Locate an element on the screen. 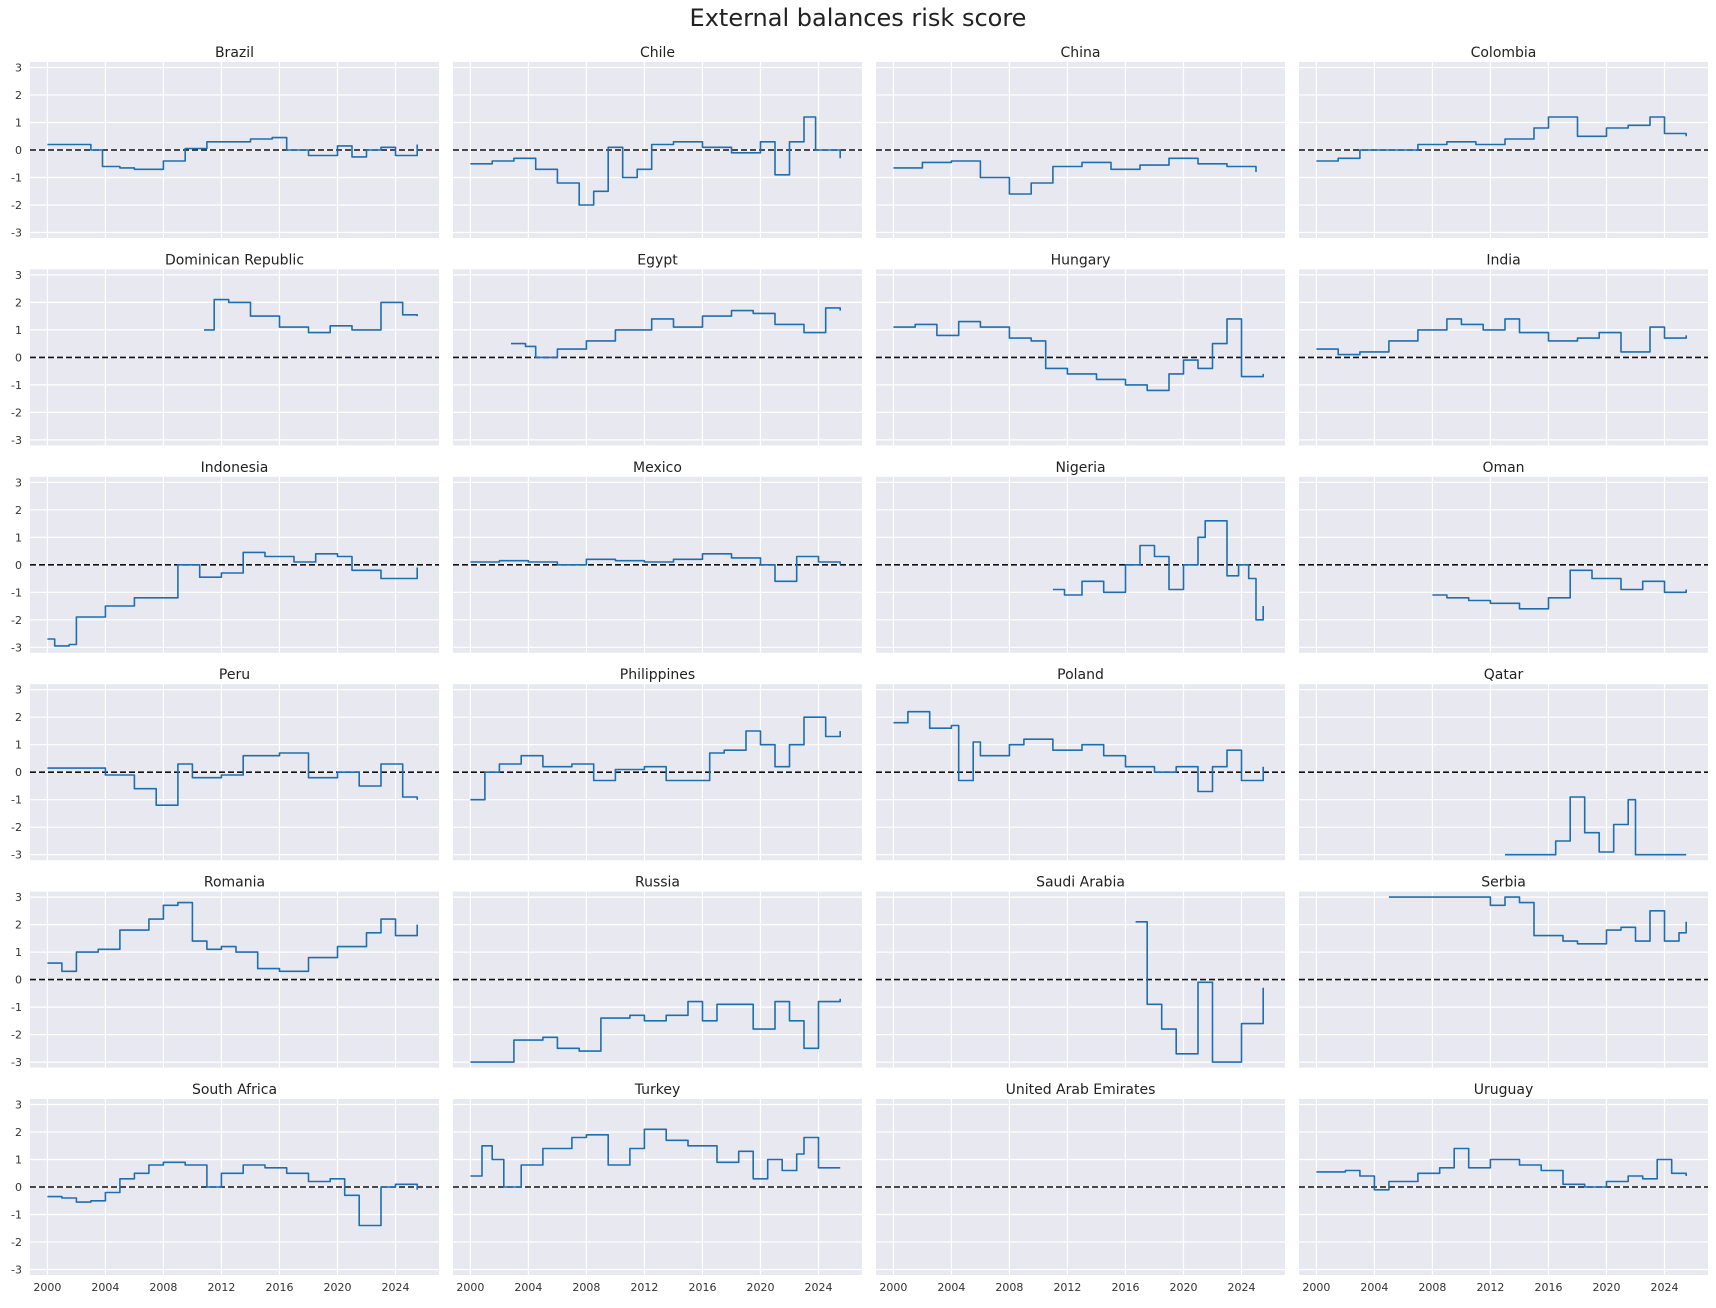  series-line-philippines is located at coordinates (655, 758).